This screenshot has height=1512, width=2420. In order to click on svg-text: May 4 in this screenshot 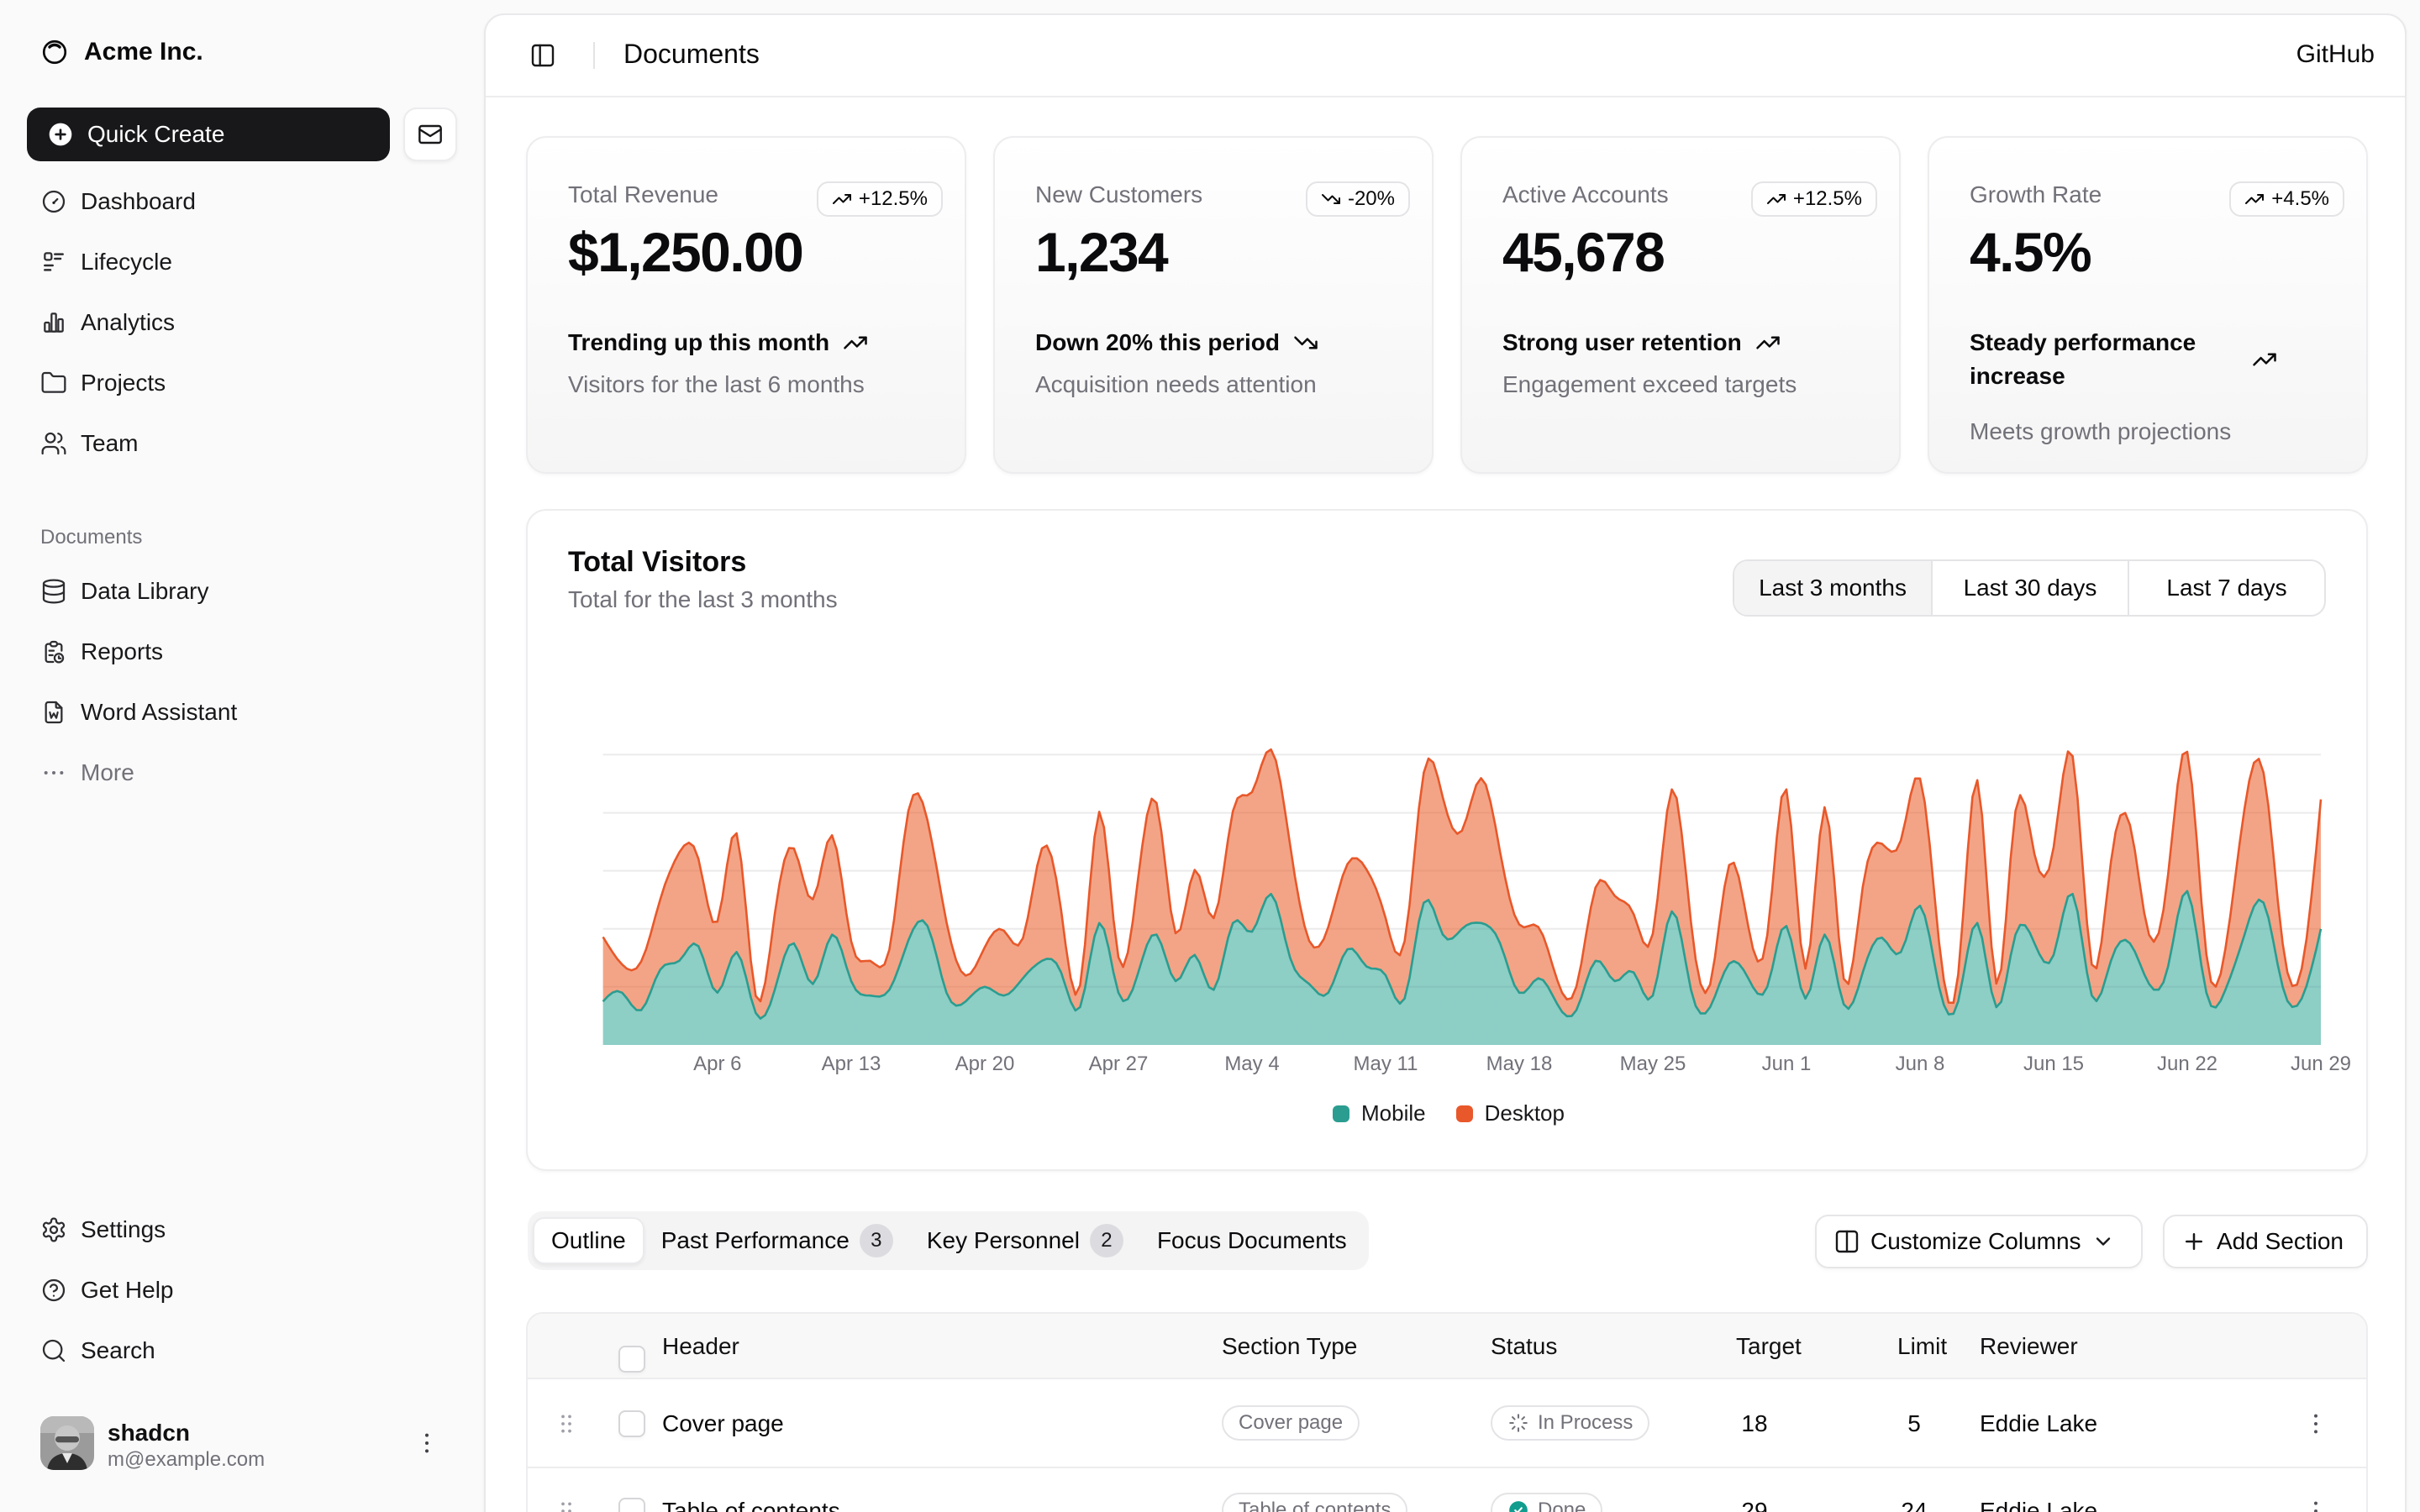, I will do `click(1252, 1064)`.